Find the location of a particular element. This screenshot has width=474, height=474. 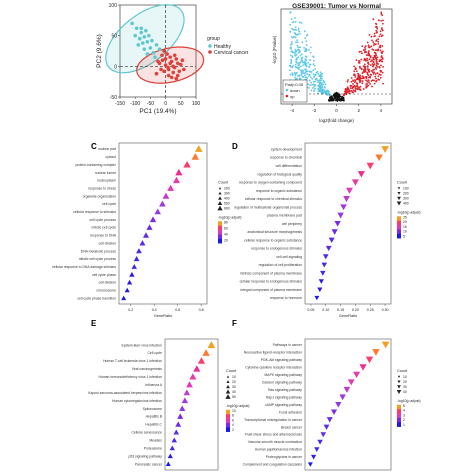

go_bp_d-count-title: Count is located at coordinates (402, 182).